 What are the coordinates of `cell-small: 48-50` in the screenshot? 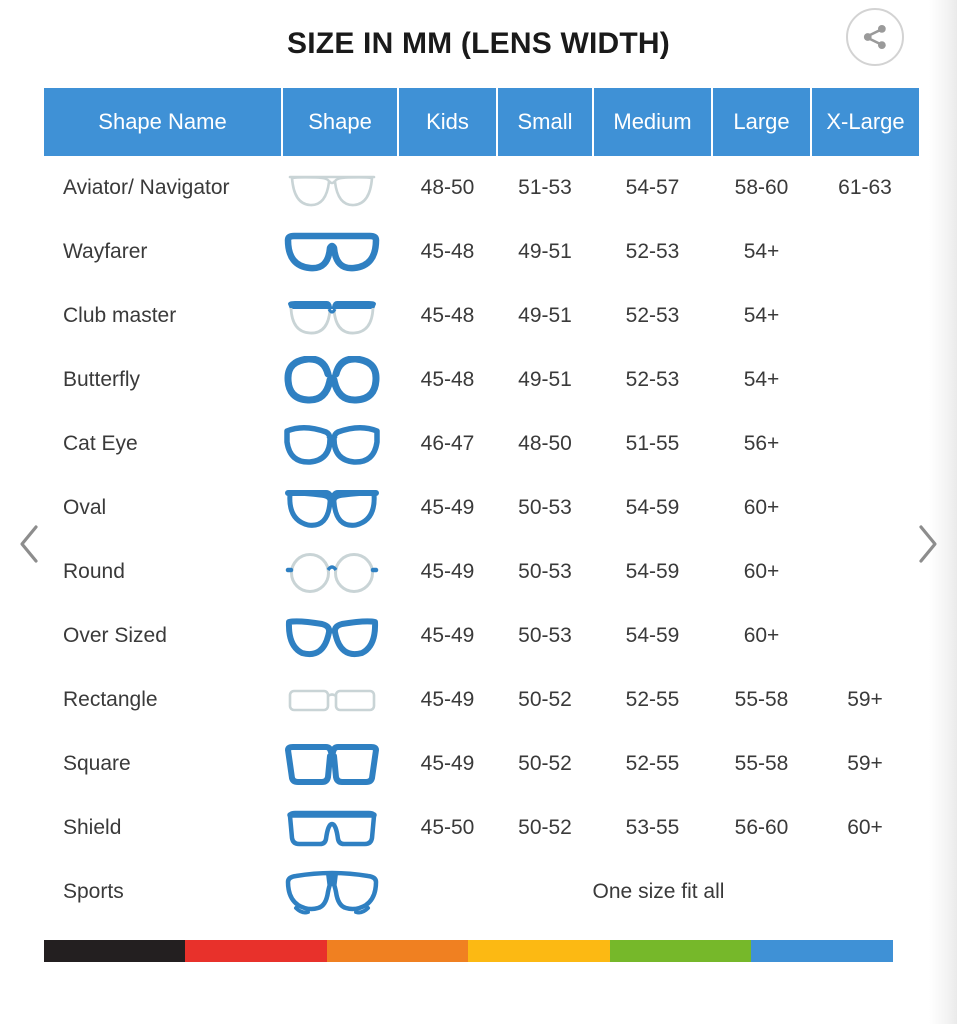 It's located at (545, 444).